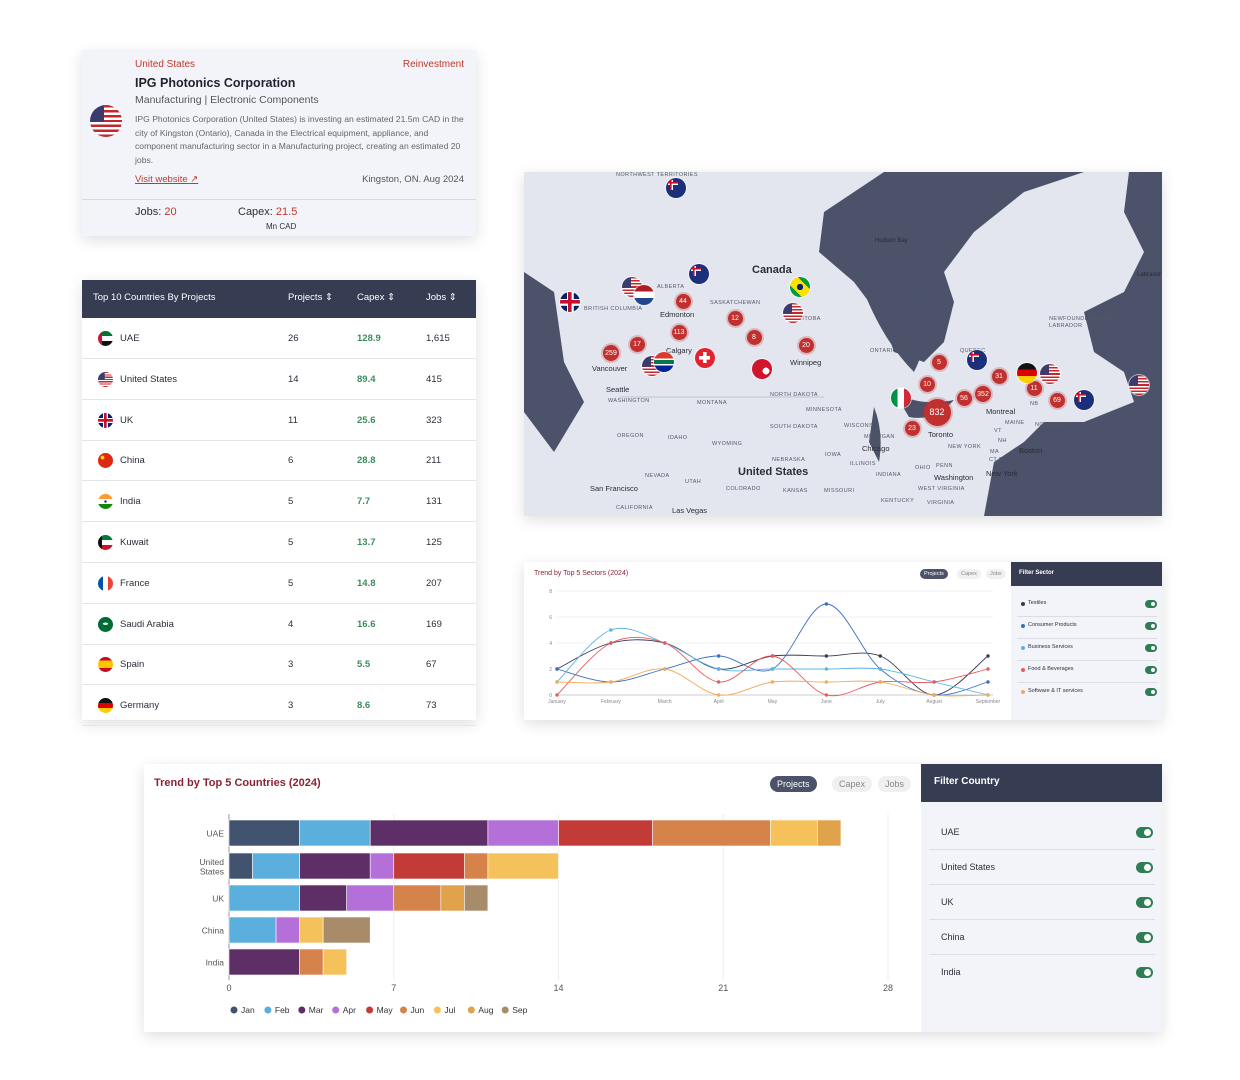  What do you see at coordinates (570, 302) in the screenshot?
I see `gb-flag-marker` at bounding box center [570, 302].